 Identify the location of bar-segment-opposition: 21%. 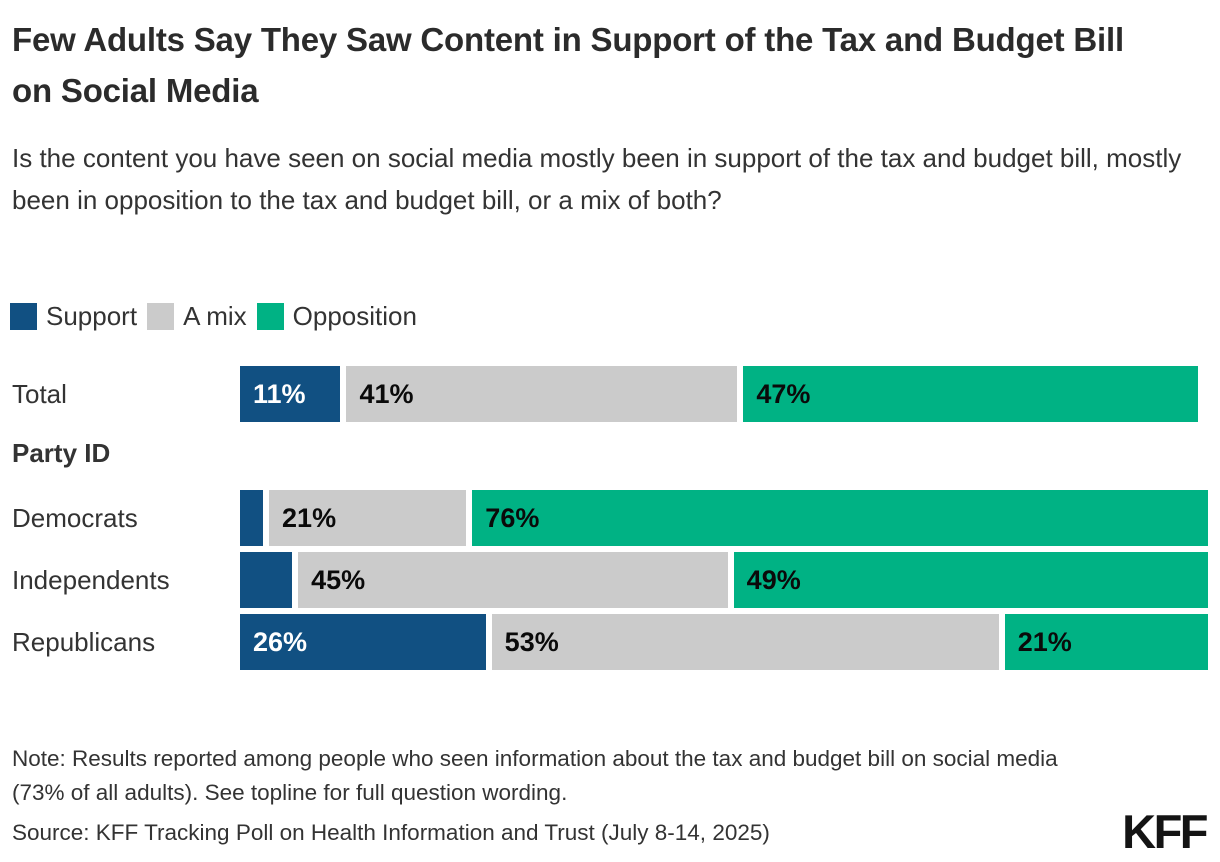
(1106, 642).